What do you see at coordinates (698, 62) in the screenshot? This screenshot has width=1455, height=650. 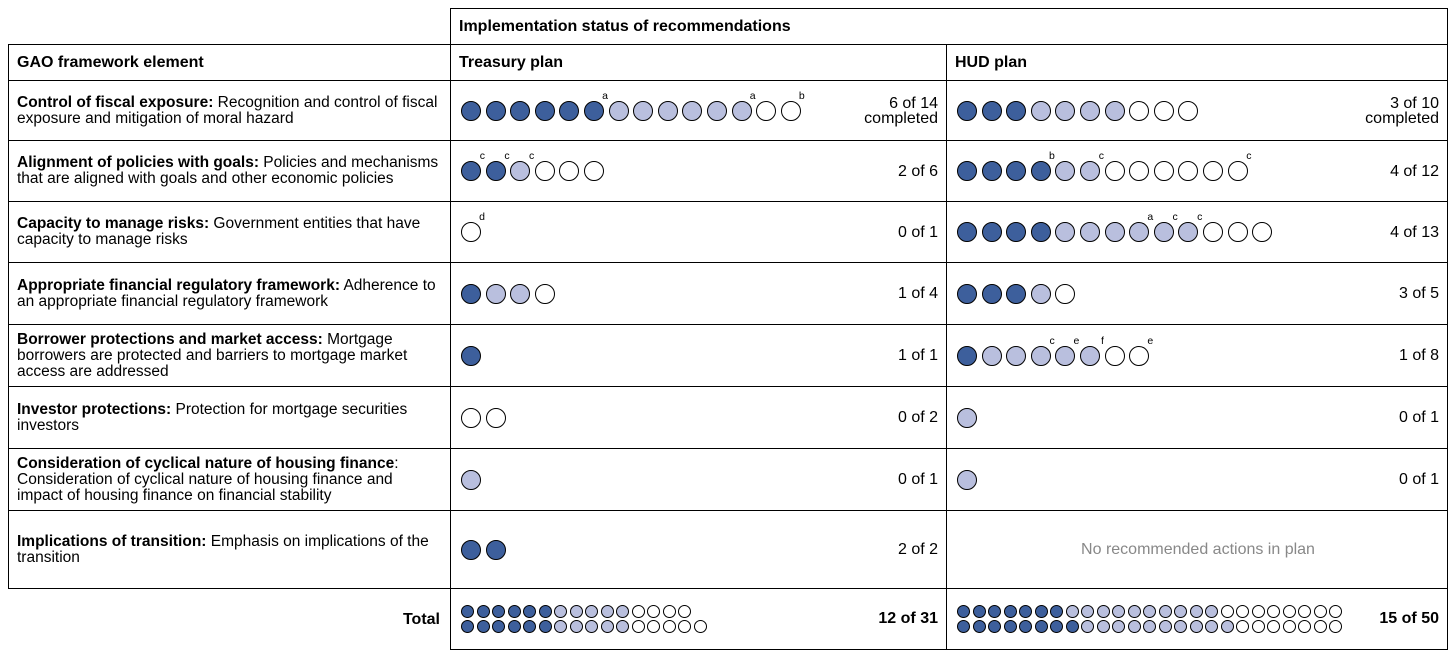 I see `column-header: Treasury plan` at bounding box center [698, 62].